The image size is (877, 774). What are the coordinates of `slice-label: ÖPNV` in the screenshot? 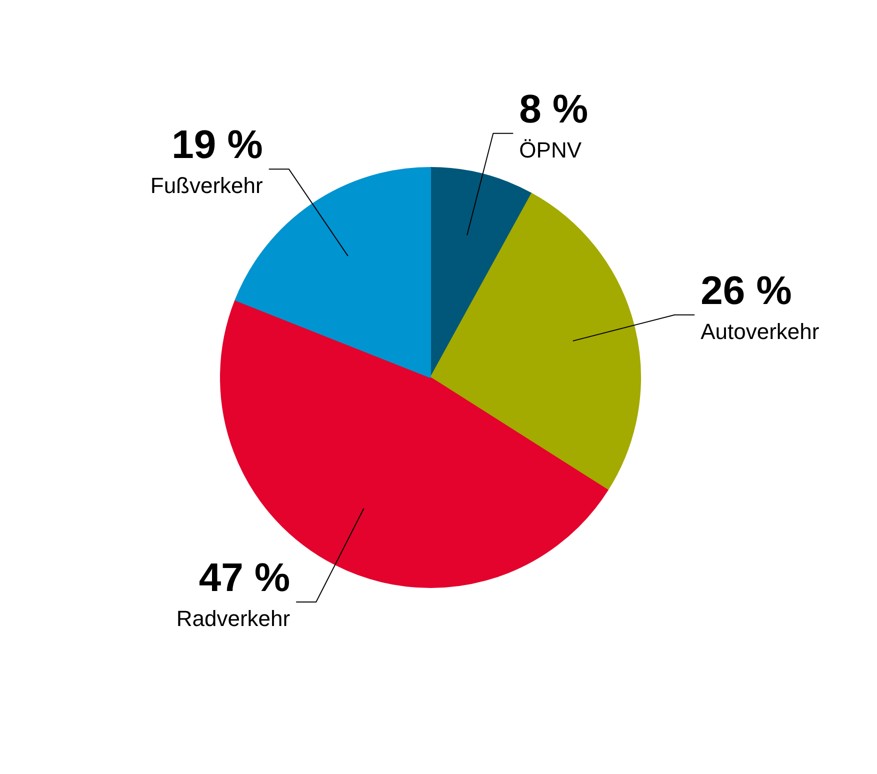 It's located at (550, 149).